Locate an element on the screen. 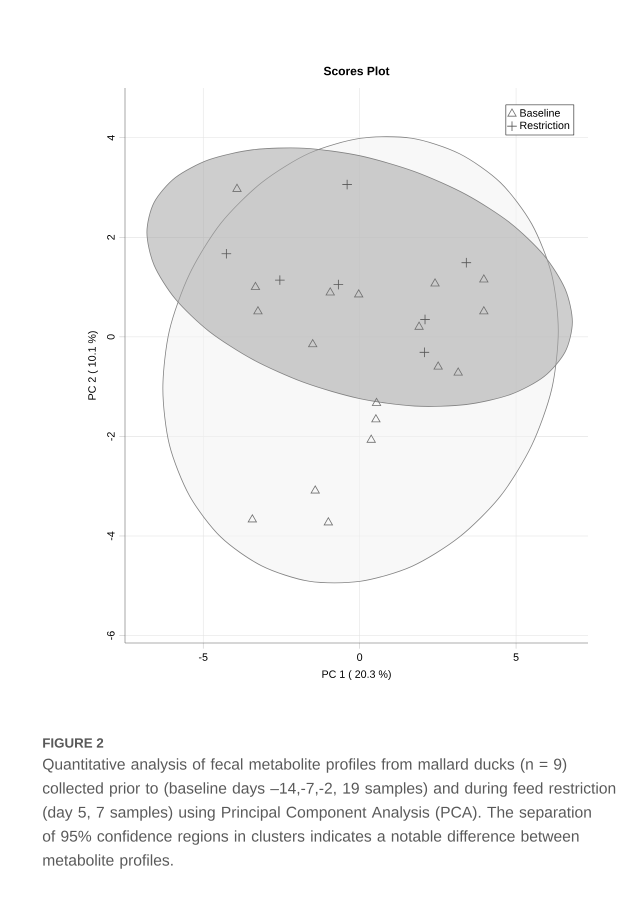 This screenshot has height=913, width=644. x-tick-label: 0 is located at coordinates (359, 657).